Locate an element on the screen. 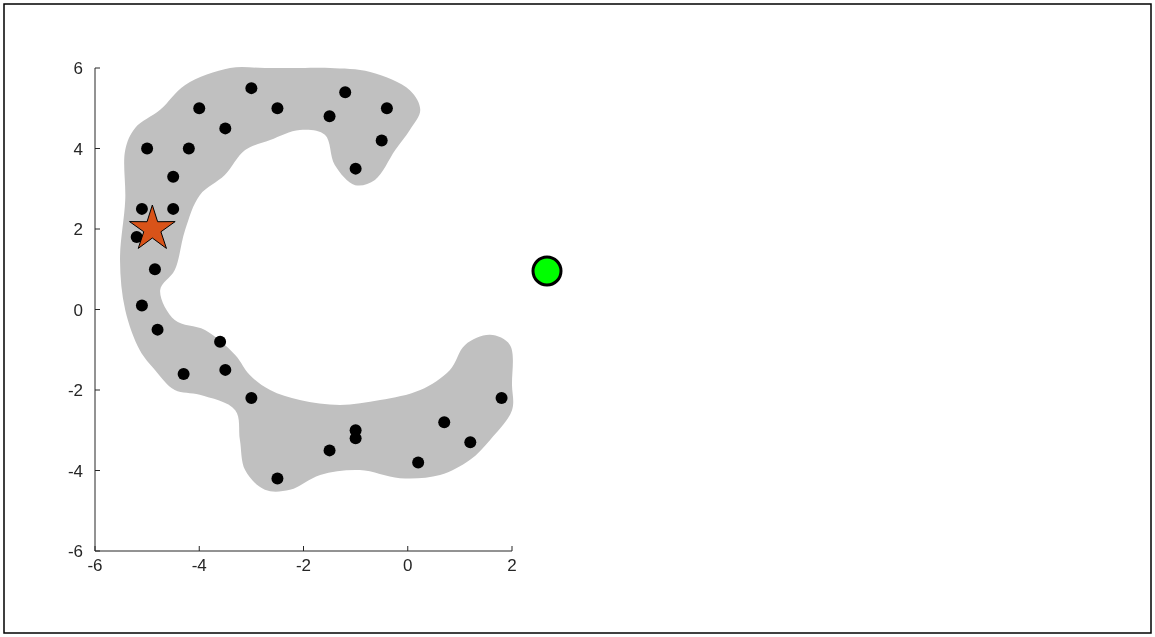 The height and width of the screenshot is (637, 1155). y-tick-label: 2 is located at coordinates (78, 229).